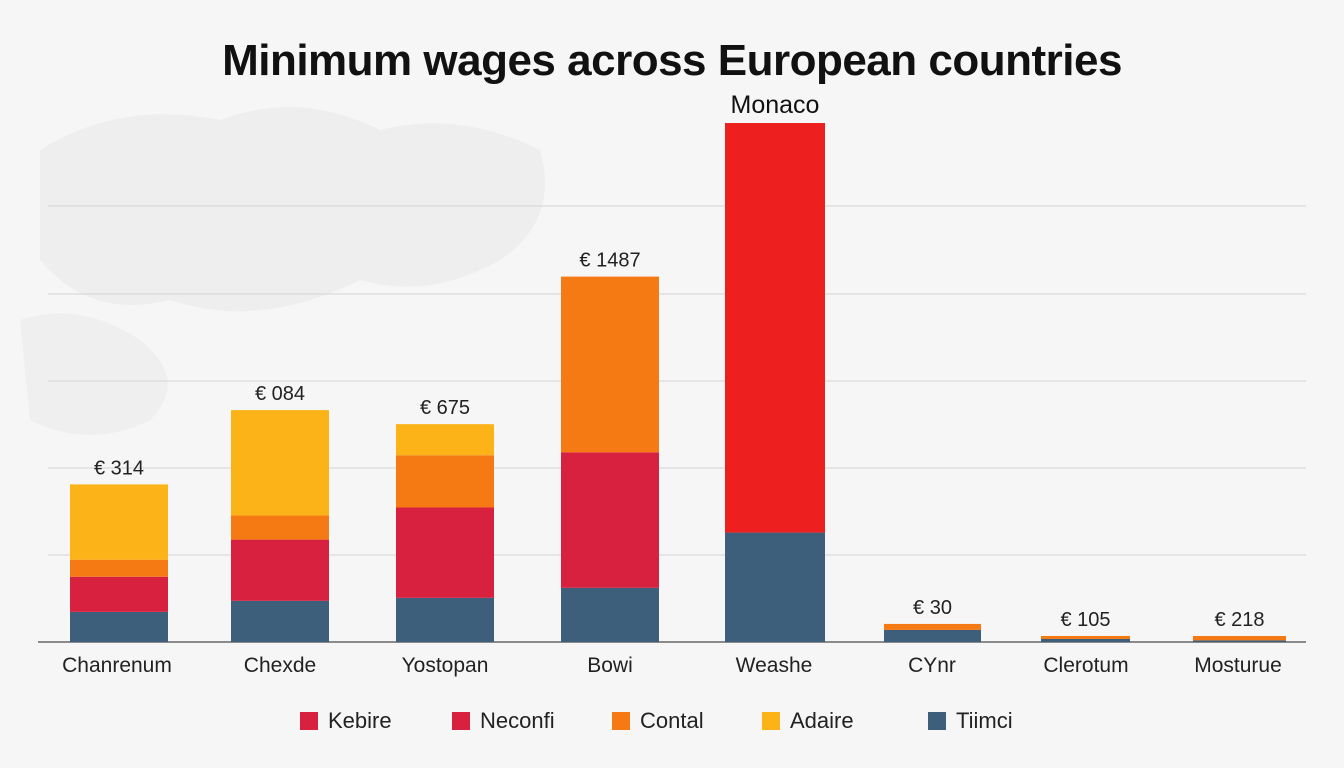 The height and width of the screenshot is (768, 1344). What do you see at coordinates (984, 720) in the screenshot?
I see `legend-label: Tiimci` at bounding box center [984, 720].